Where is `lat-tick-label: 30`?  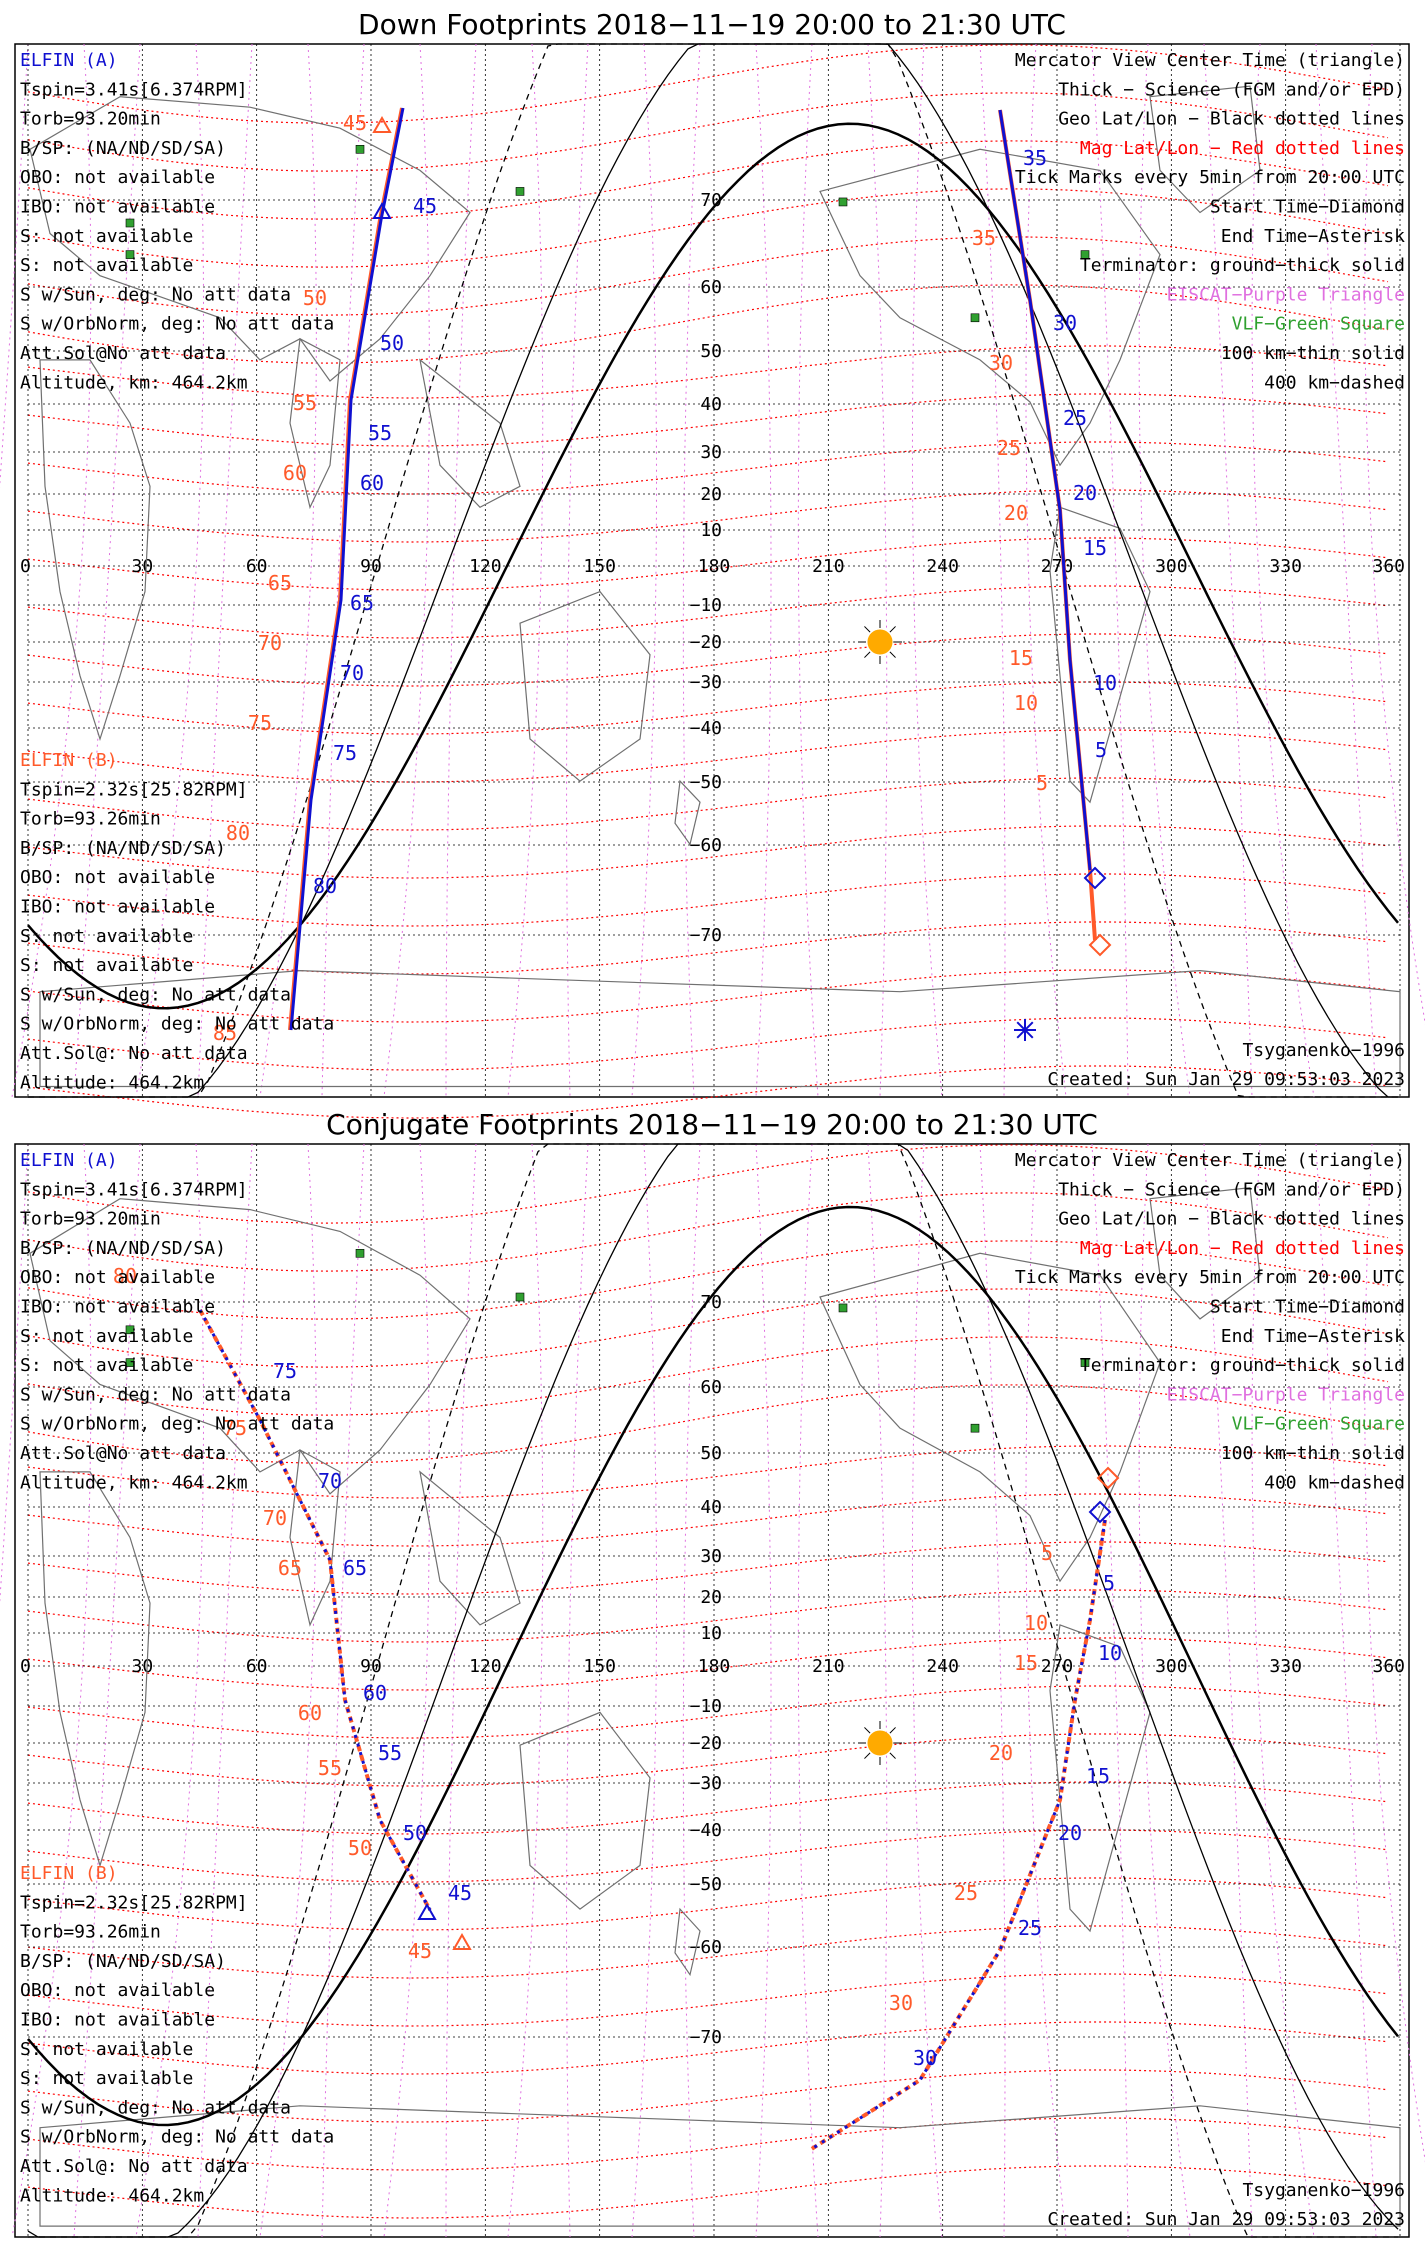
lat-tick-label: 30 is located at coordinates (711, 452).